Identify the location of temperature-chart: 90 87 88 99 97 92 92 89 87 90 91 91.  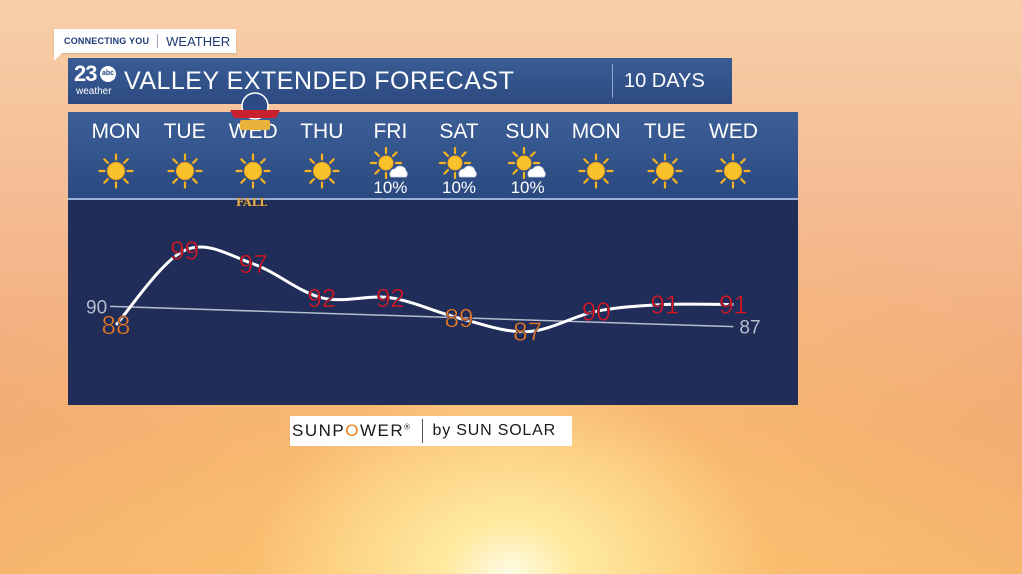
(423, 291).